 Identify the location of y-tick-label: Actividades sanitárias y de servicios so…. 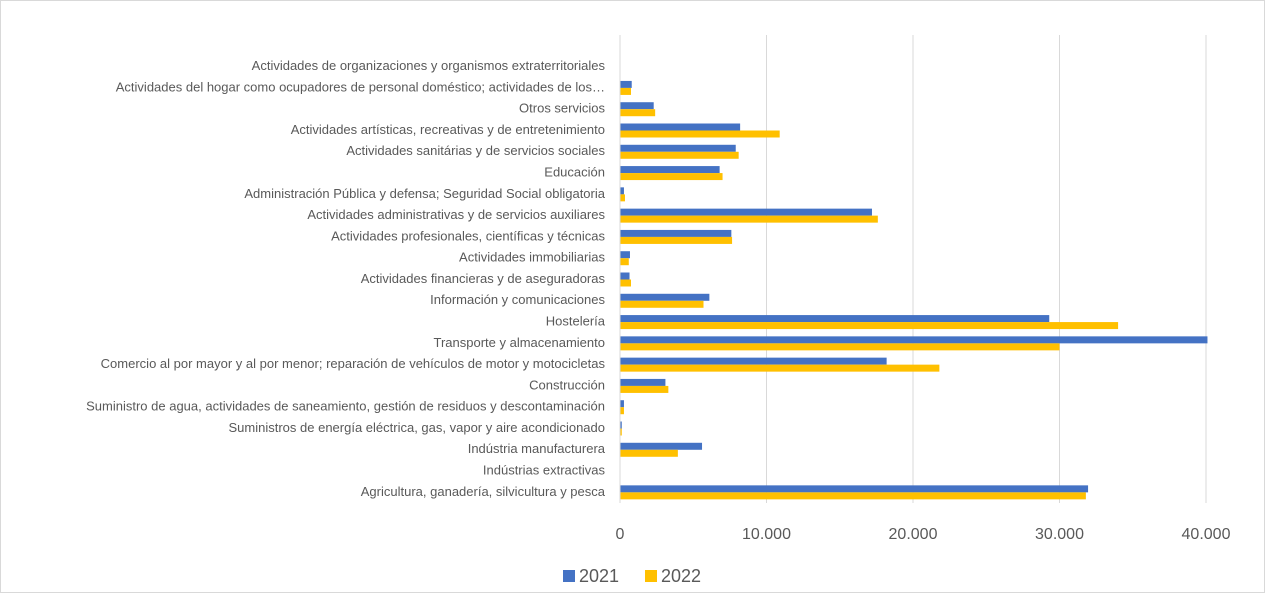
(475, 150).